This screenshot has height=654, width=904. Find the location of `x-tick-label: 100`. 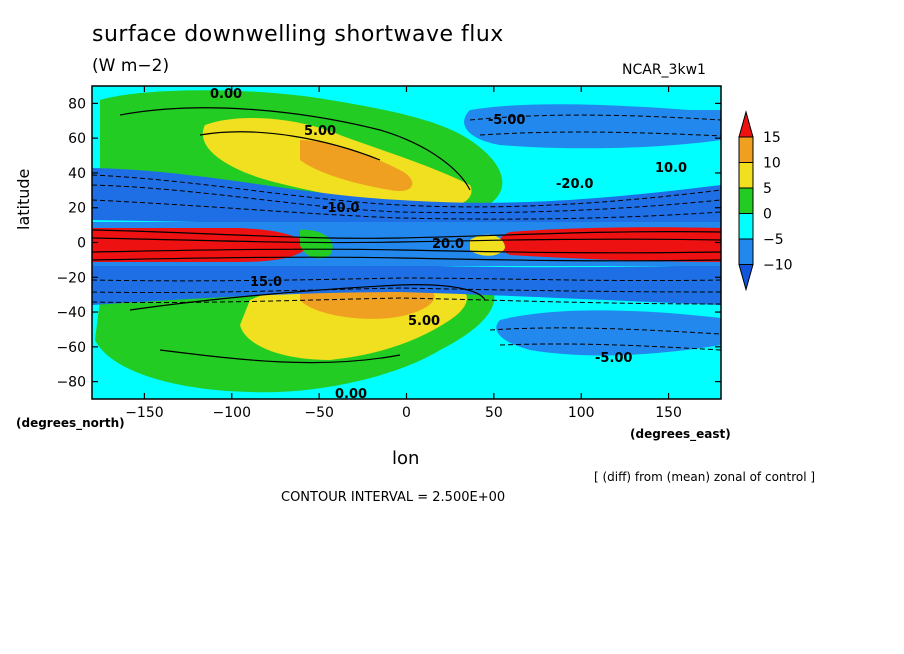

x-tick-label: 100 is located at coordinates (581, 413).